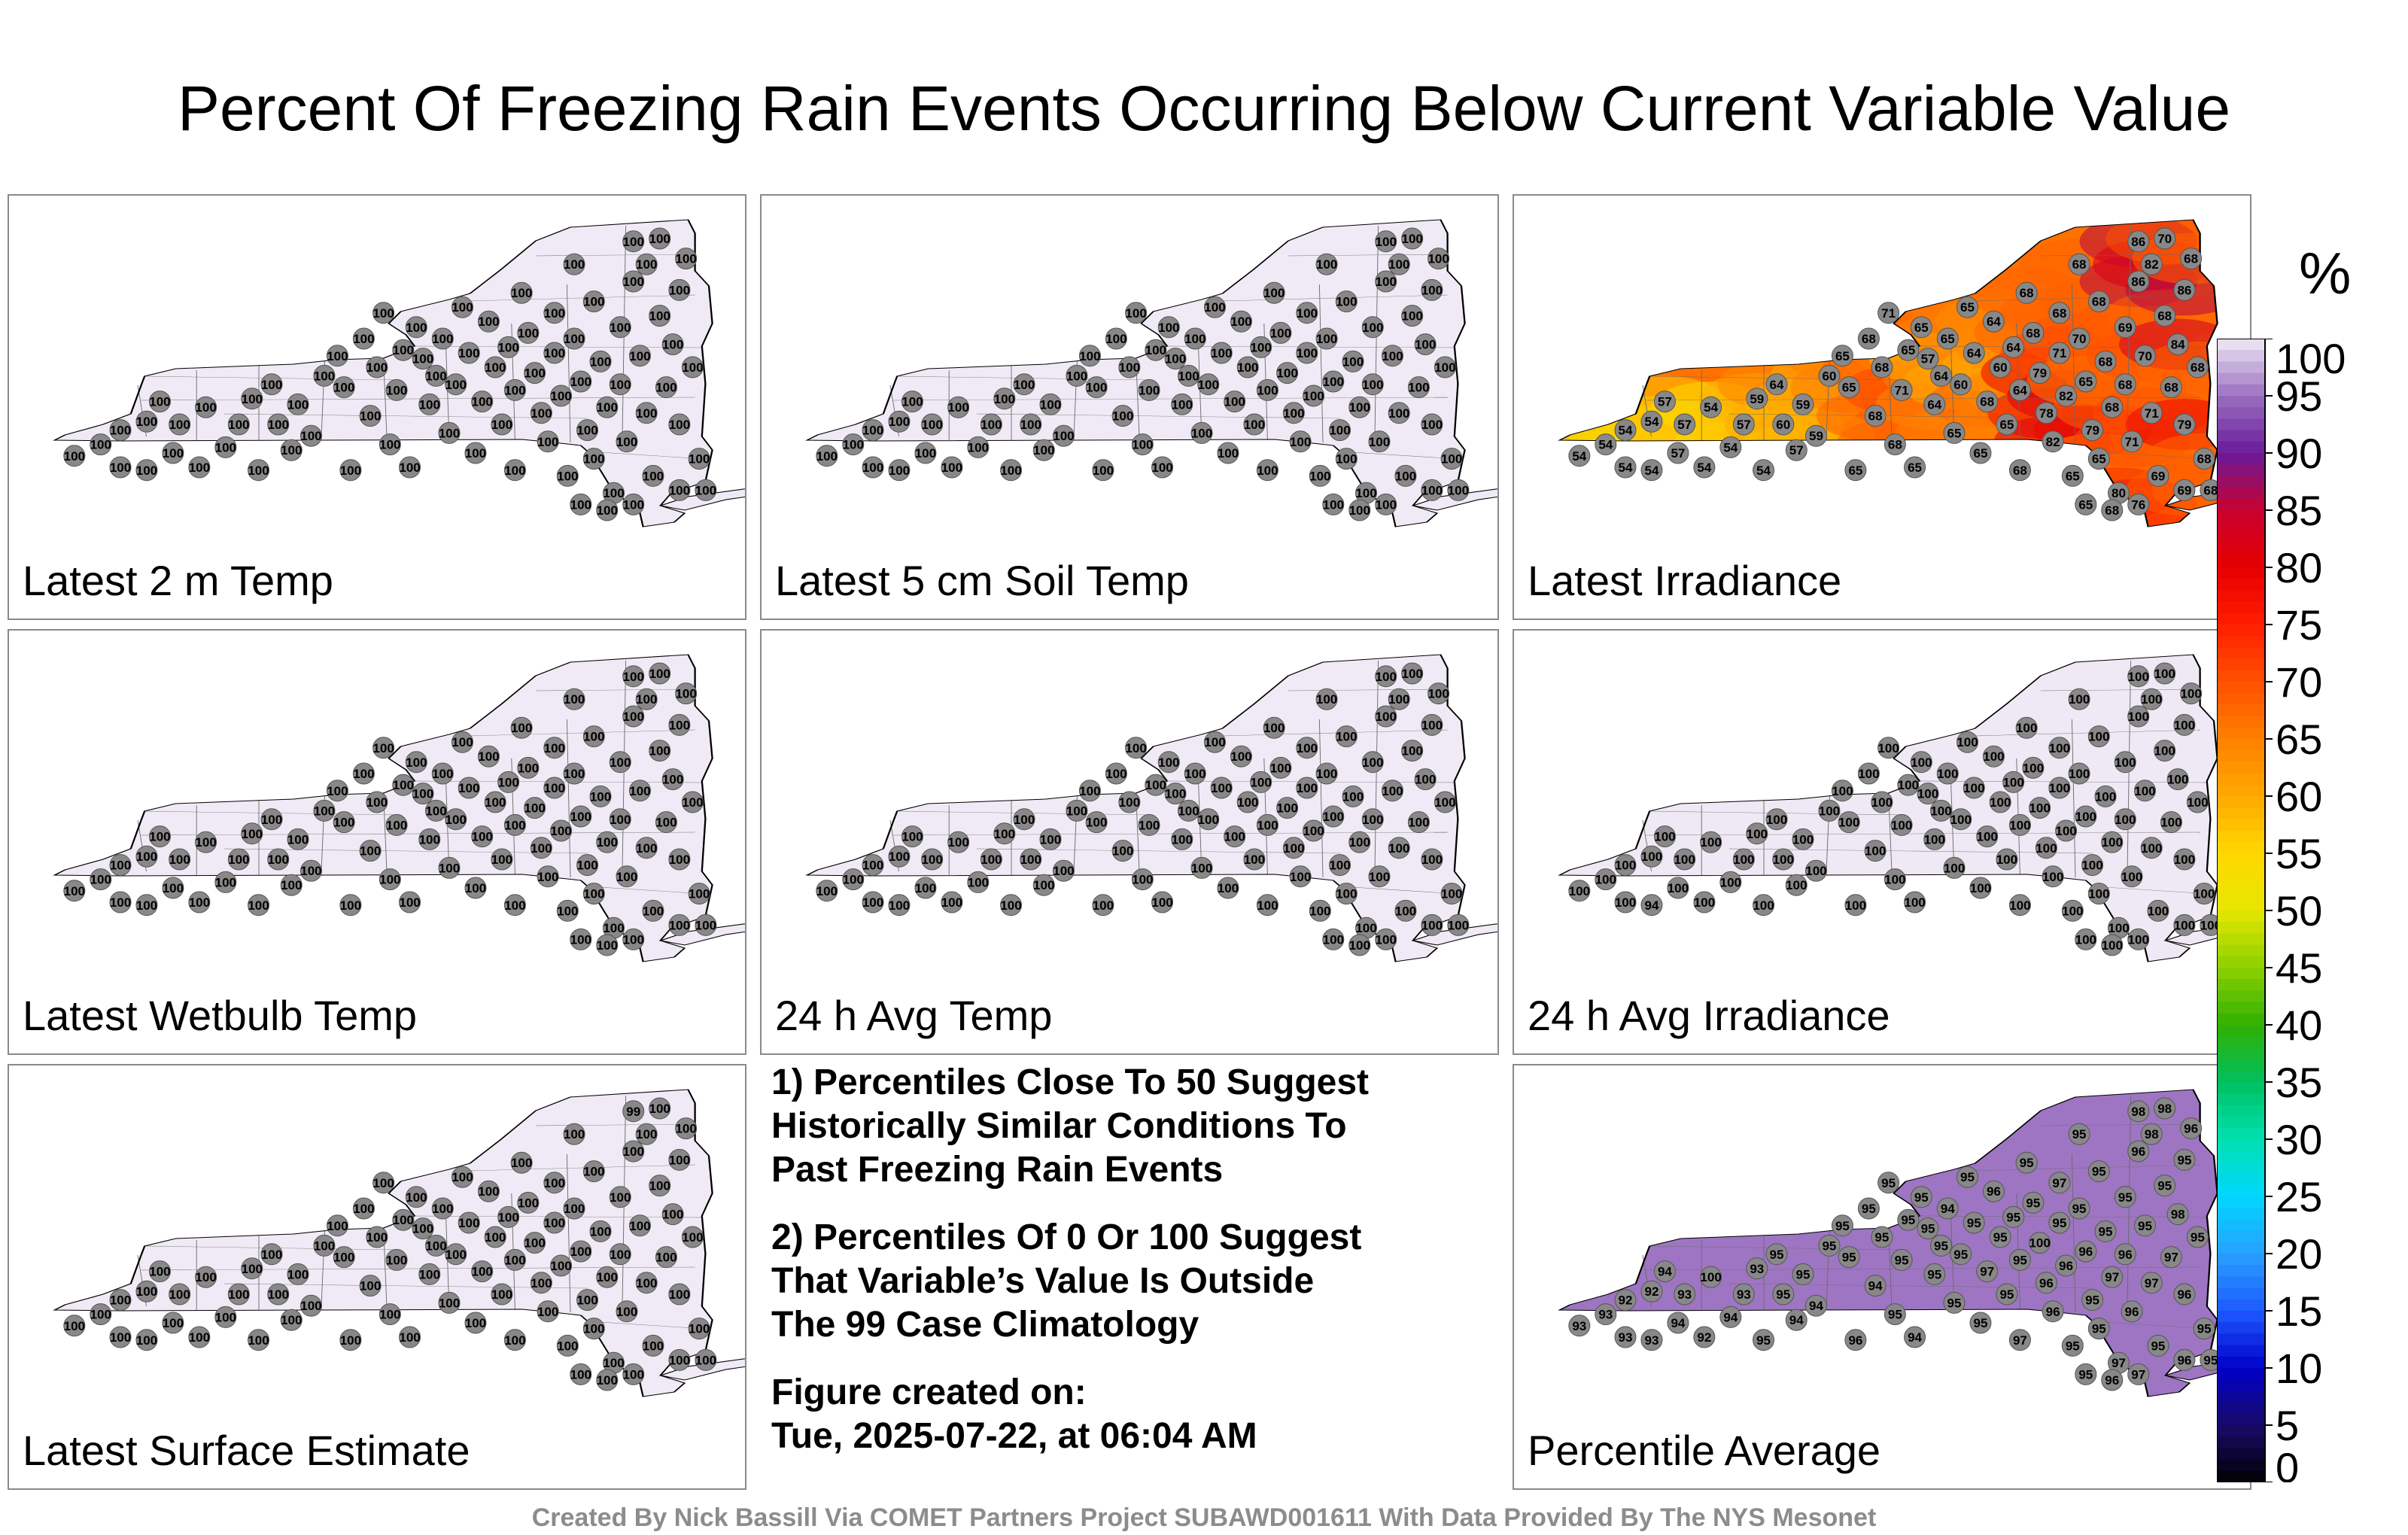 Image resolution: width=2408 pixels, height=1535 pixels. Describe the element at coordinates (2086, 504) in the screenshot. I see `station-marker: 65` at that location.